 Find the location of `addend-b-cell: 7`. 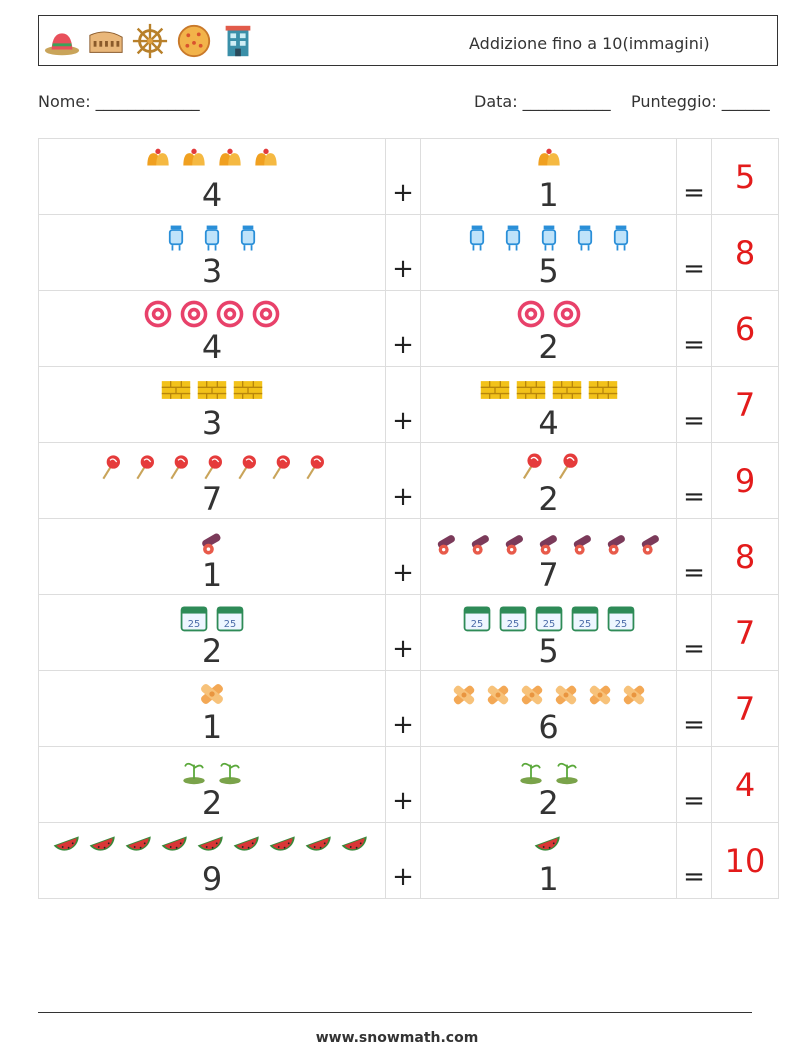

addend-b-cell: 7 is located at coordinates (548, 556).